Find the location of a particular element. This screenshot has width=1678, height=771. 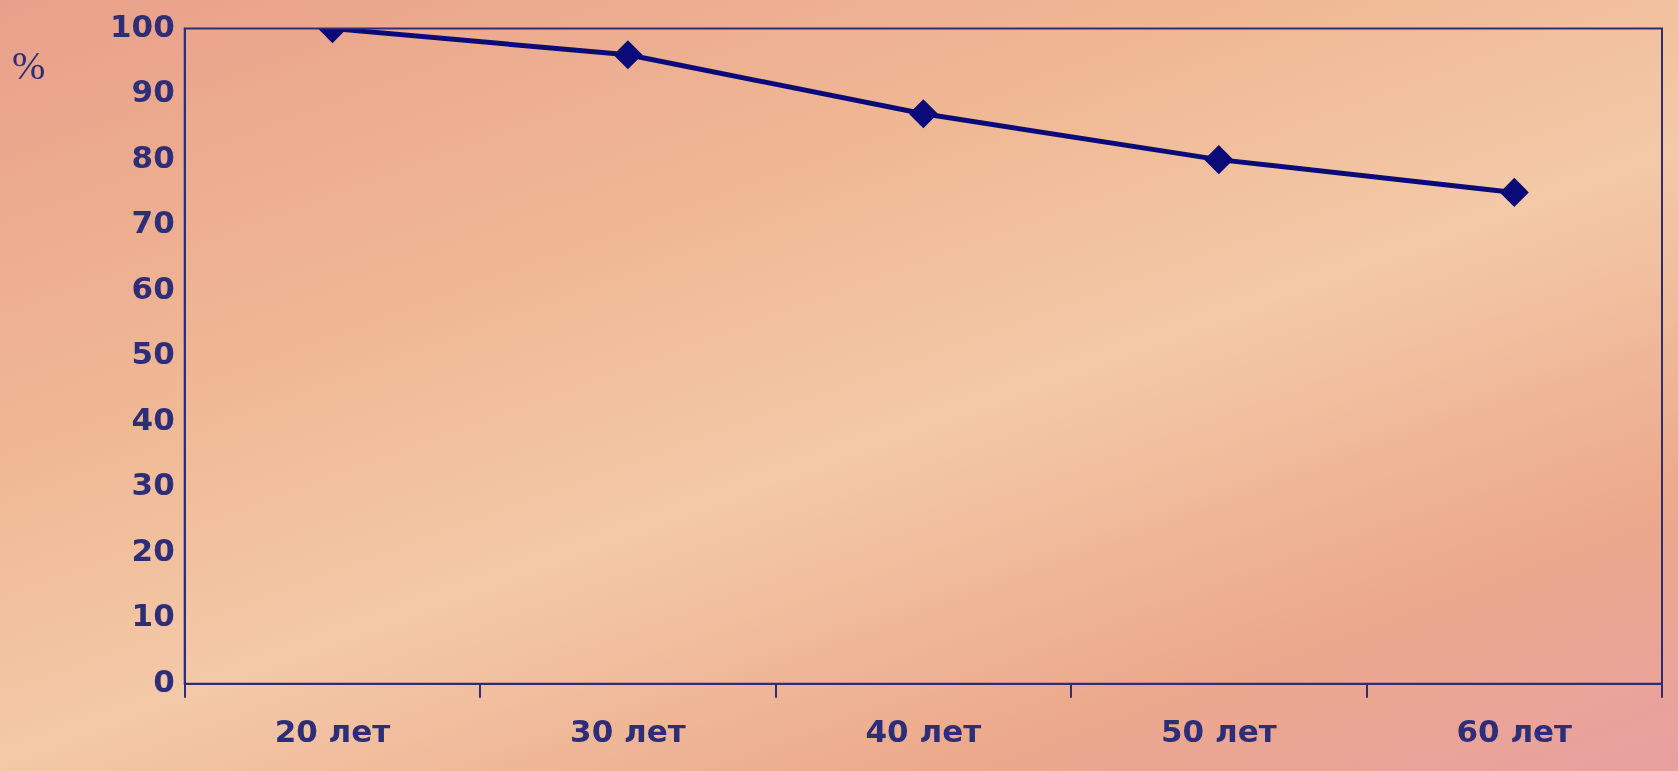

y-tick-label: 70 is located at coordinates (153, 222).